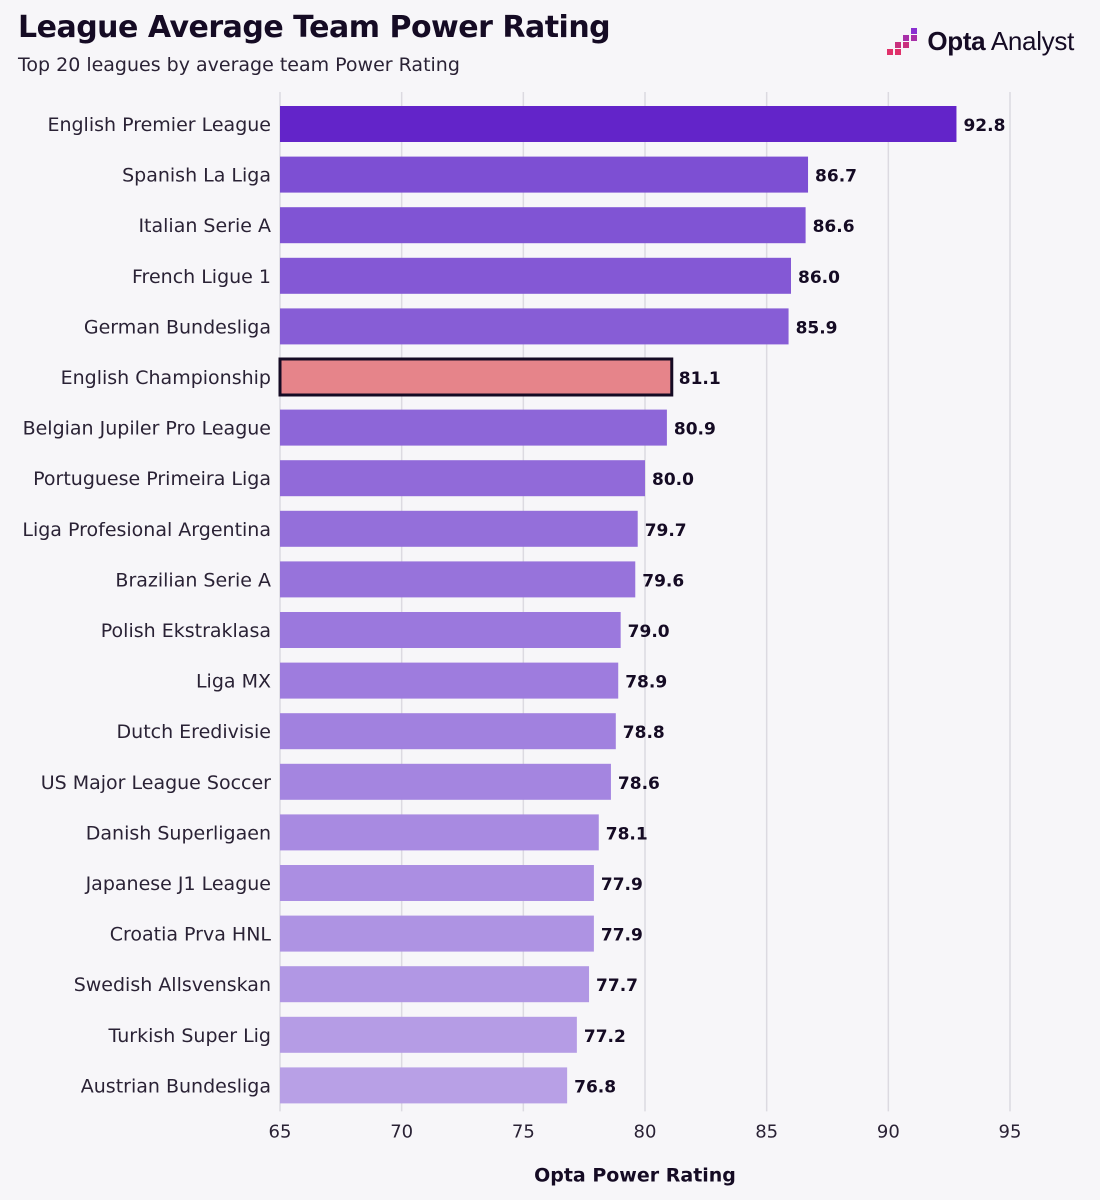  Describe the element at coordinates (644, 733) in the screenshot. I see `value-label: 78.8` at that location.